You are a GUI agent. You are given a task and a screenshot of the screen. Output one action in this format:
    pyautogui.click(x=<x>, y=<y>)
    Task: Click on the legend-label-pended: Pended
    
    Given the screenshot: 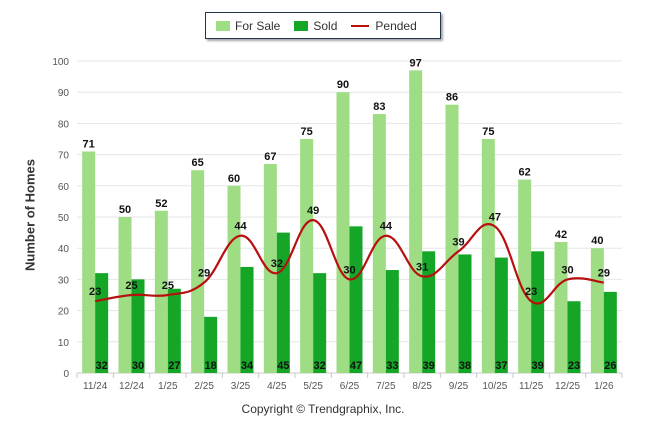 What is the action you would take?
    pyautogui.click(x=396, y=25)
    